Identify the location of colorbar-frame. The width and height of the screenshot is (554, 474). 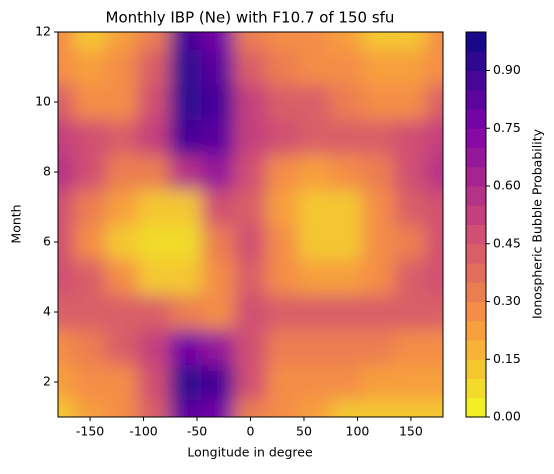
(476, 224).